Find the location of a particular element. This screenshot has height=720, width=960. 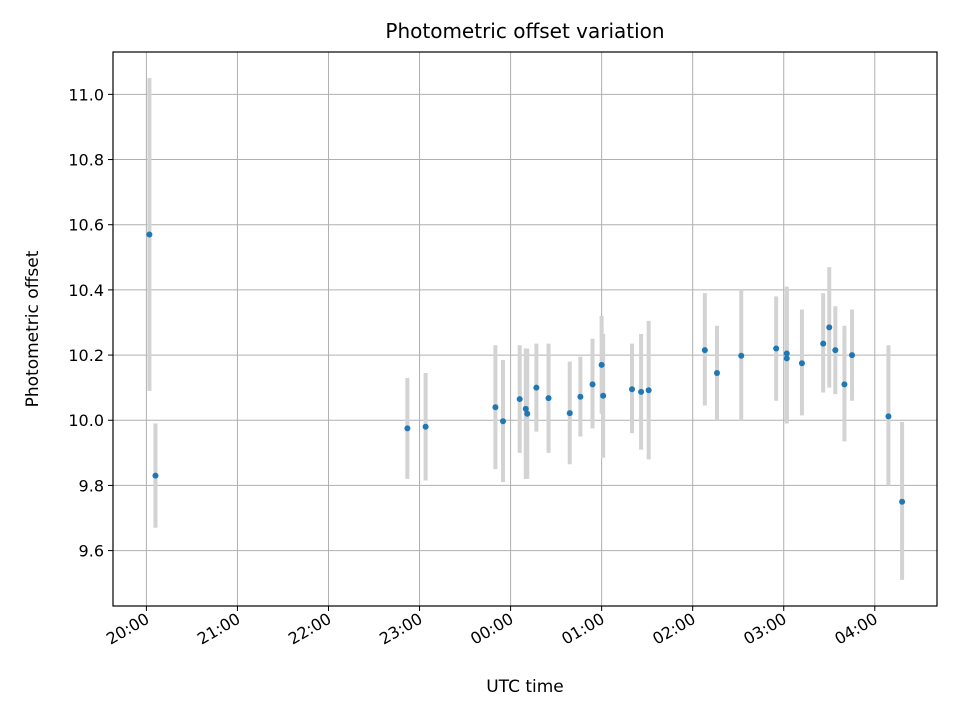

y-tick-label: 10.8 is located at coordinates (86, 160).